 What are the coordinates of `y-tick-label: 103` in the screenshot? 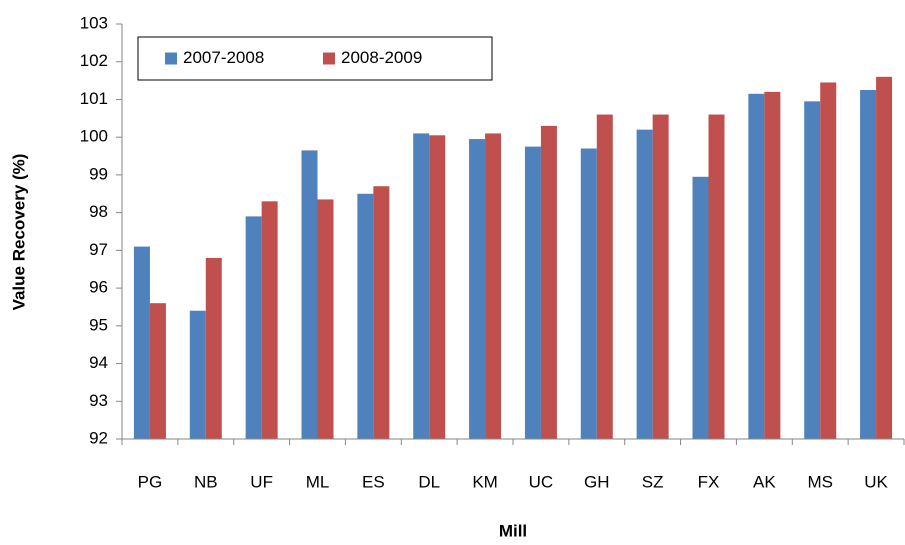 It's located at (94, 22).